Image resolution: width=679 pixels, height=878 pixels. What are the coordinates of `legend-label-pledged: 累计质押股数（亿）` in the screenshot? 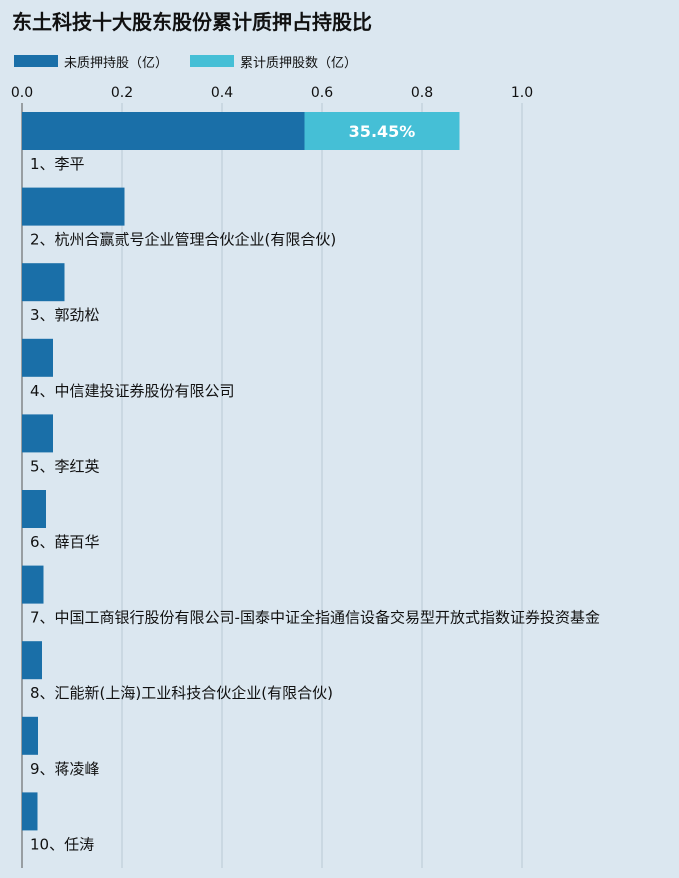 It's located at (299, 63).